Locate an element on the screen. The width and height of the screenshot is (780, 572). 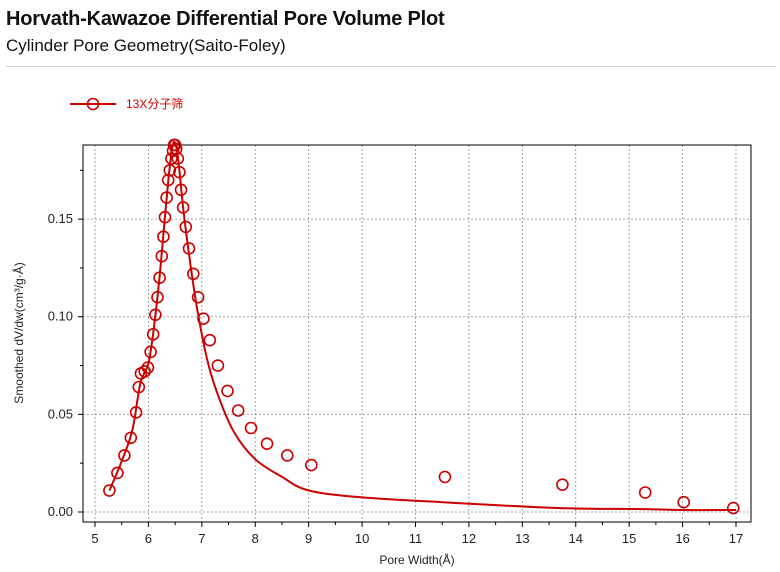
x-tick-label: 11 is located at coordinates (416, 538).